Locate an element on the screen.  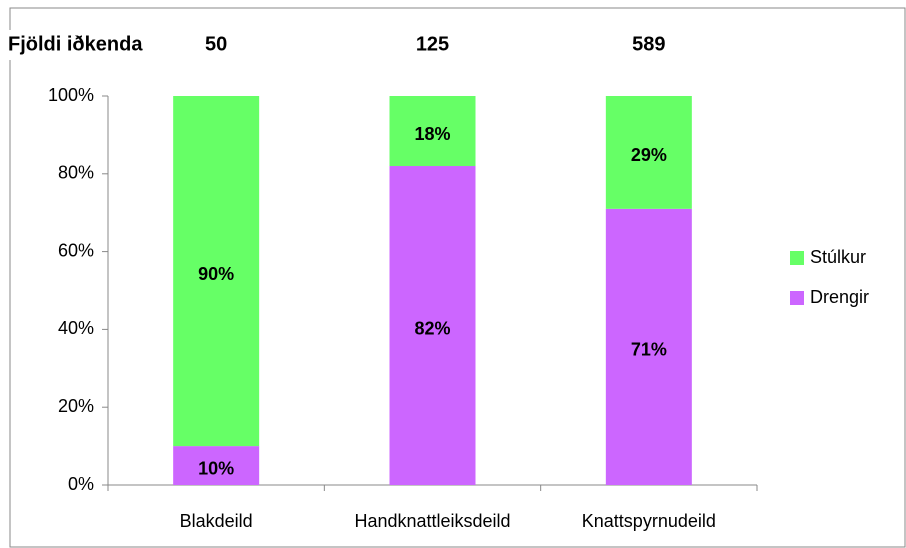
y-tick-label: 100% is located at coordinates (71, 95).